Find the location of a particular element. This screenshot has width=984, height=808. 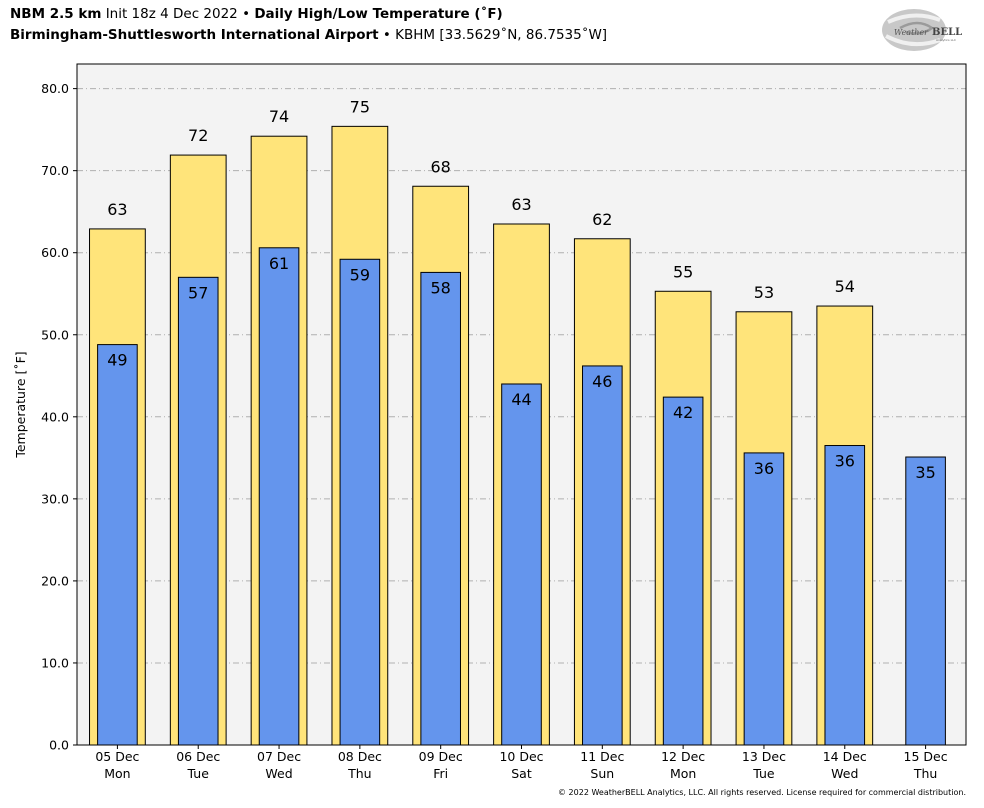

model-name: NBM 2.5 km is located at coordinates (56, 14).